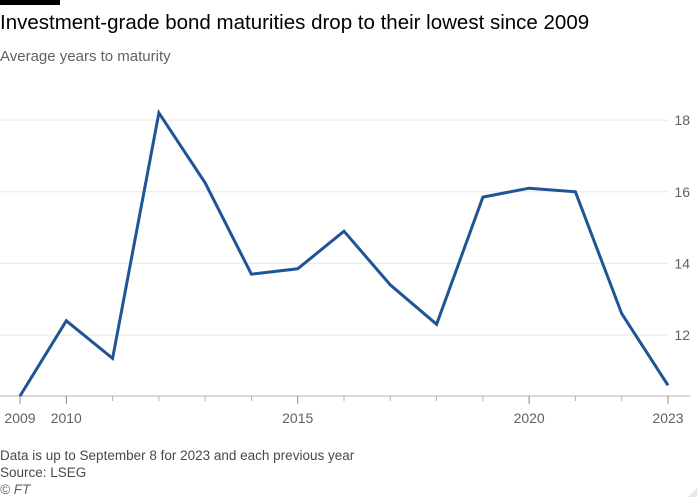  I want to click on corner-mark, so click(692, 492).